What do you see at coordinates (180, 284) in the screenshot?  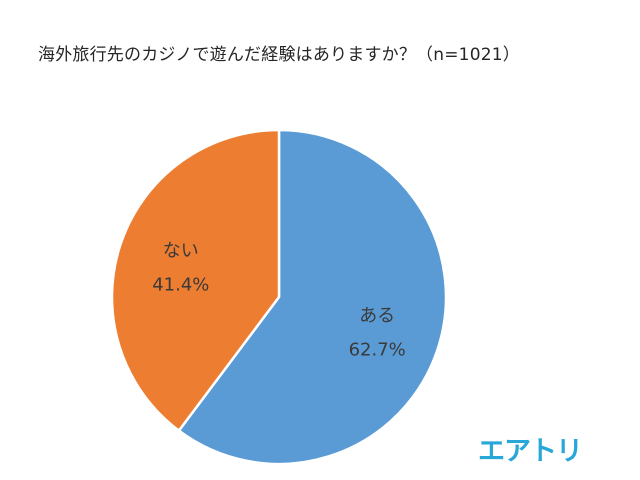 I see `slice-value-1: 41.4%` at bounding box center [180, 284].